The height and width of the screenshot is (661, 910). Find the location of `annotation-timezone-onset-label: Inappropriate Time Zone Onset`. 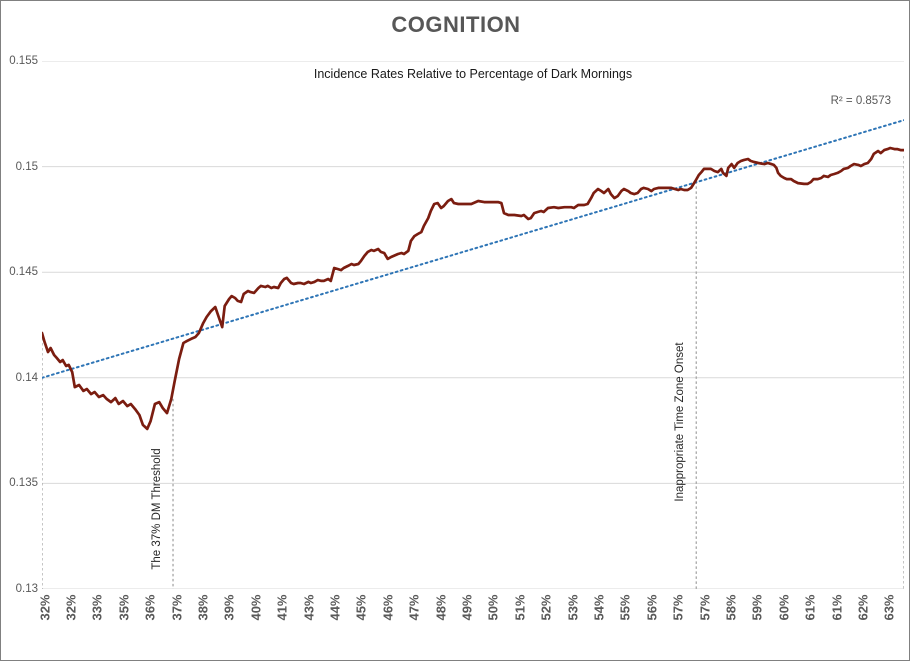

annotation-timezone-onset-label: Inappropriate Time Zone Onset is located at coordinates (680, 422).